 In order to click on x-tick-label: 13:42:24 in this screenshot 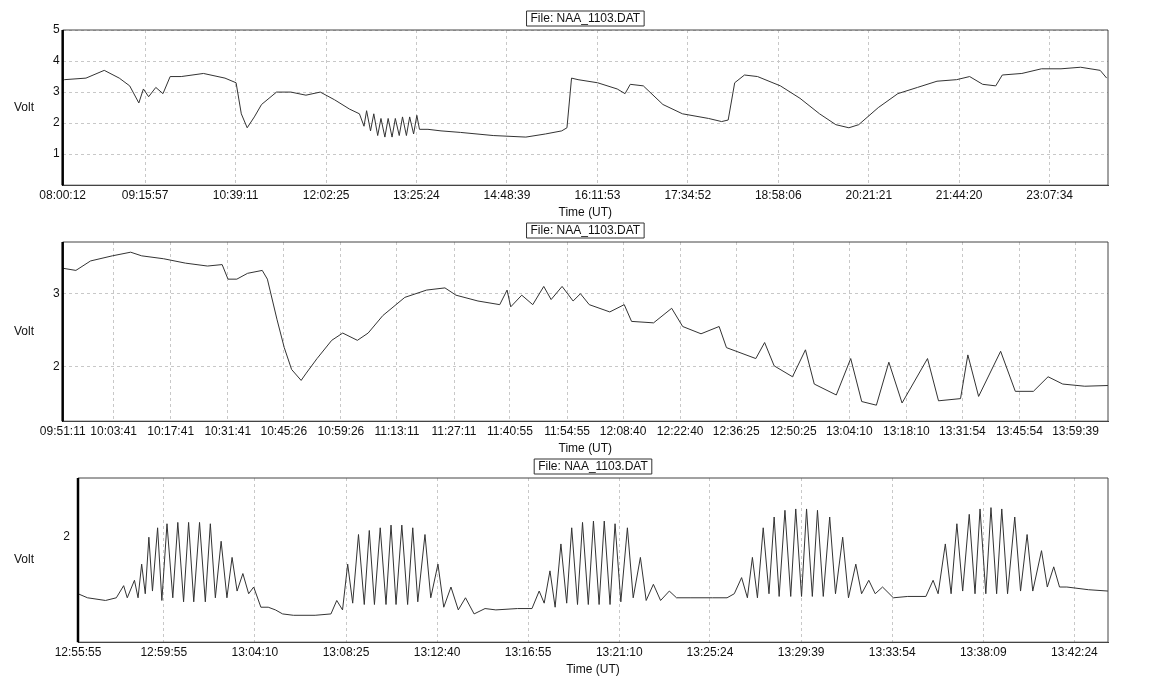, I will do `click(1075, 651)`.